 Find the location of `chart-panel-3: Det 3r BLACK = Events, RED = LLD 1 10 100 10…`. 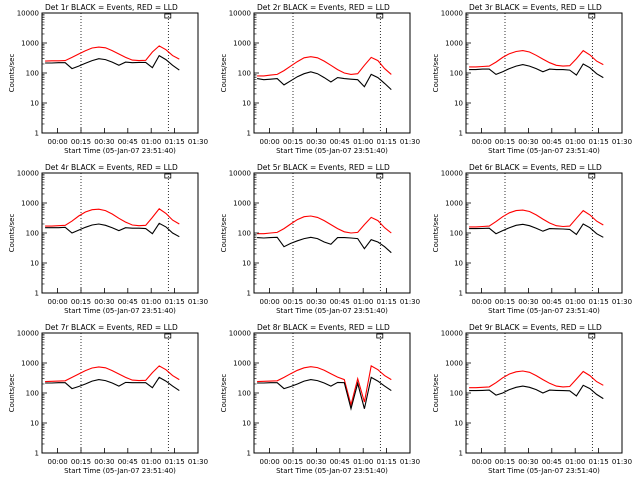

chart-panel-3: Det 3r BLACK = Events, RED = LLD 1 10 100 10… is located at coordinates (532, 79).